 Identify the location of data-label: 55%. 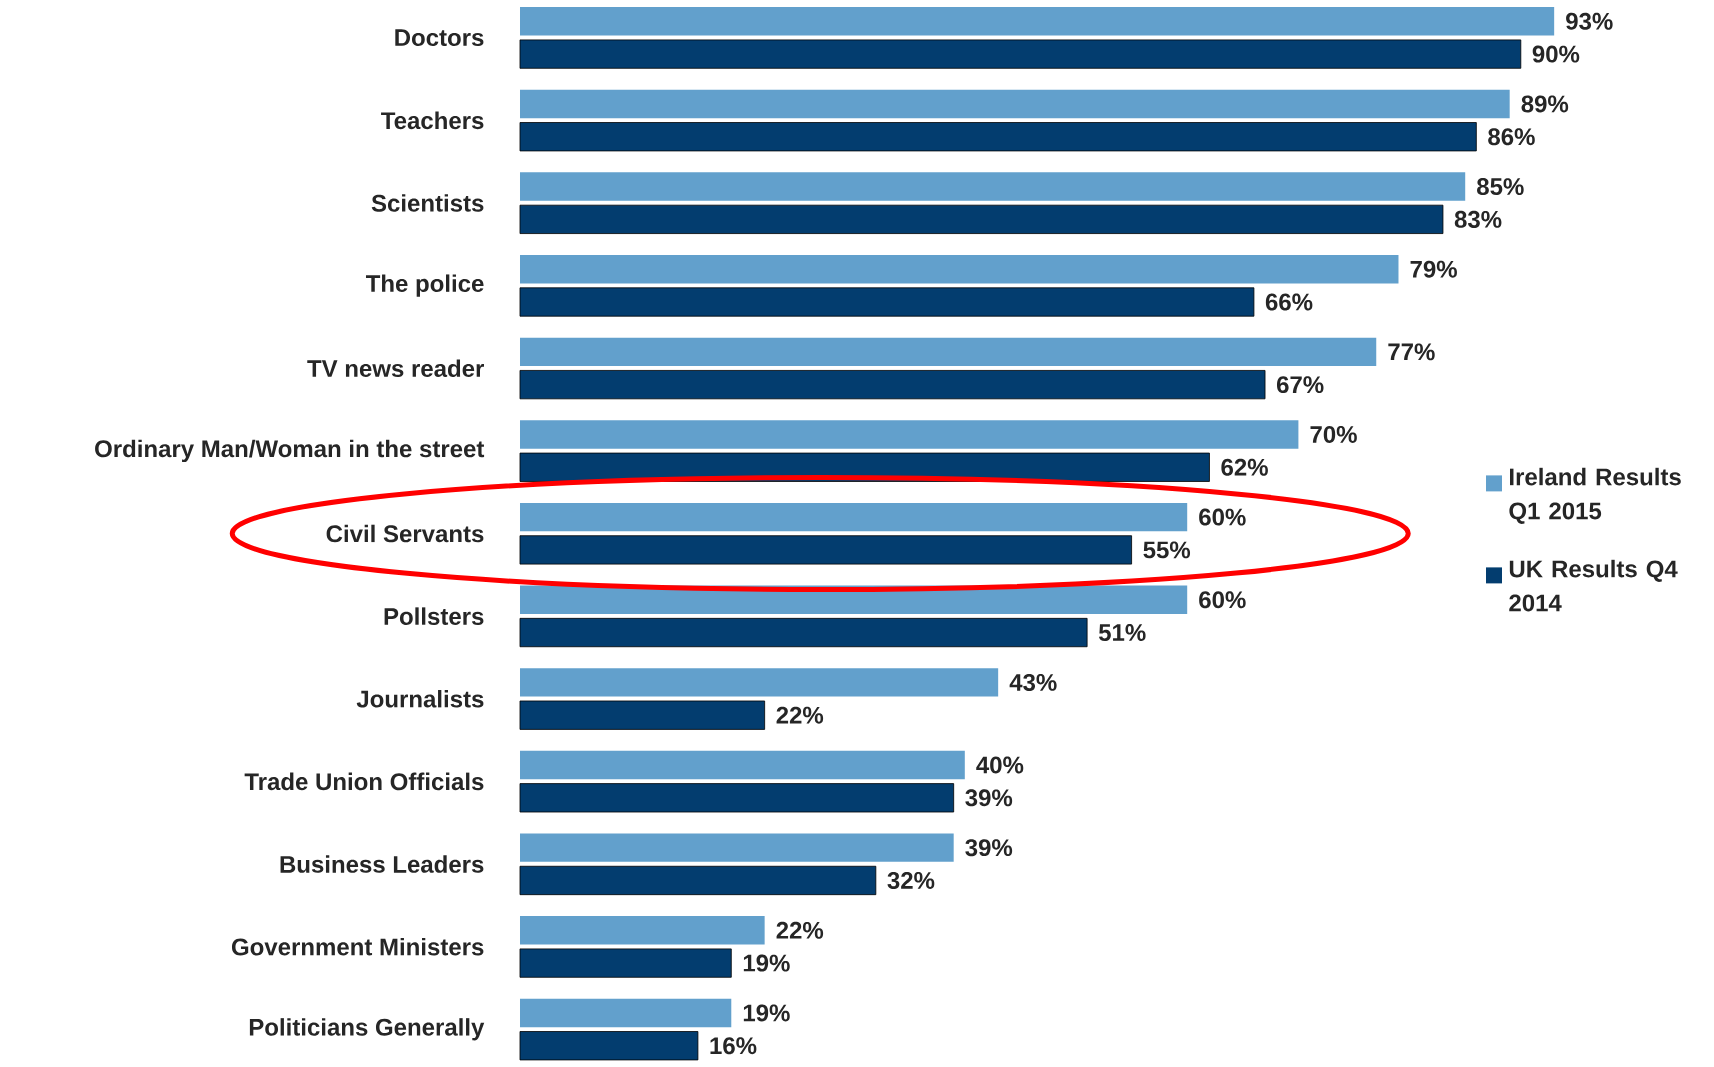
(1167, 550).